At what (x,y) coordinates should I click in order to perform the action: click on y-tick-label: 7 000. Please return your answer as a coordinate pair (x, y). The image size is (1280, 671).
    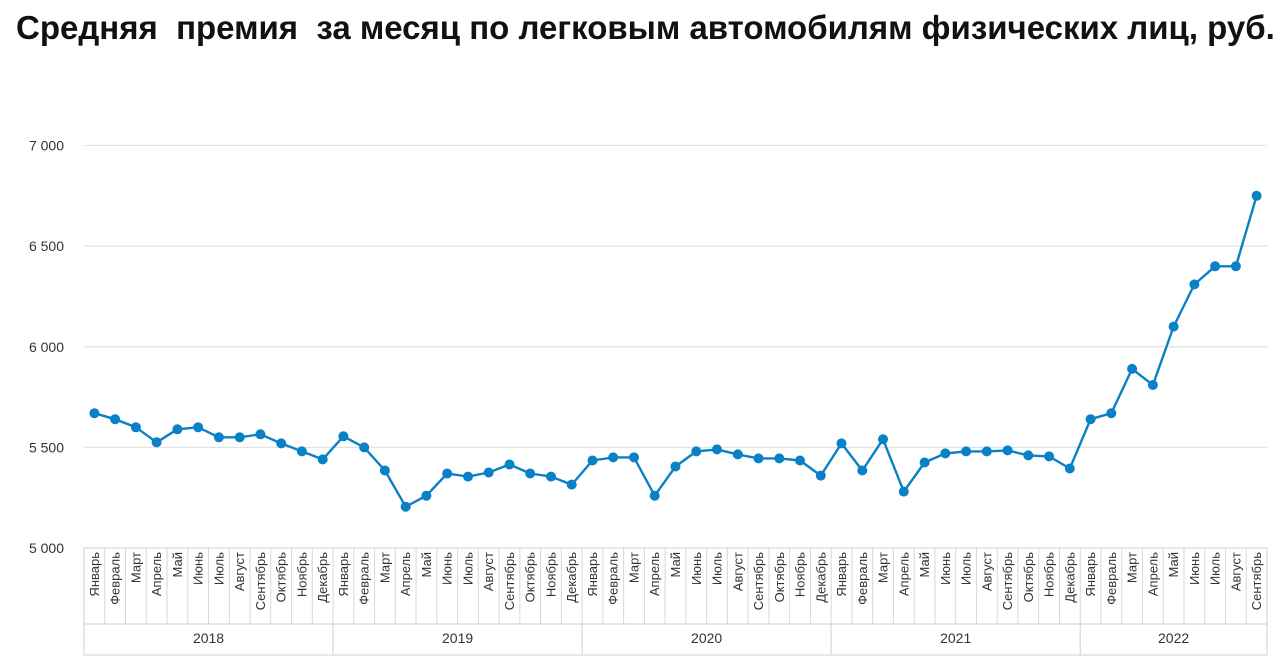
    Looking at the image, I should click on (46, 146).